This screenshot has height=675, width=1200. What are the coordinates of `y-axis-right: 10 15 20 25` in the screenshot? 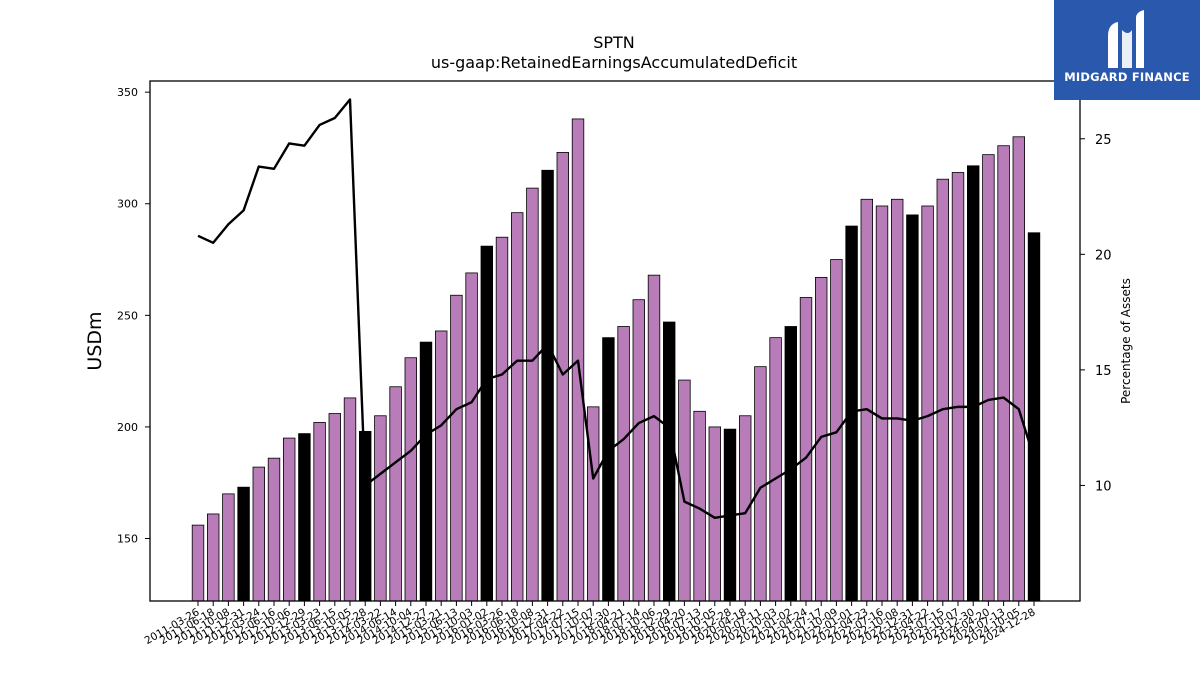 It's located at (1096, 313).